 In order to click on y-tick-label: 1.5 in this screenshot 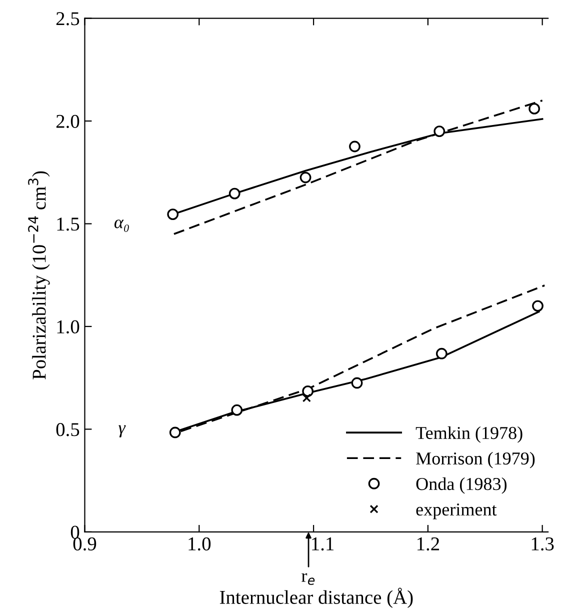, I will do `click(68, 224)`.